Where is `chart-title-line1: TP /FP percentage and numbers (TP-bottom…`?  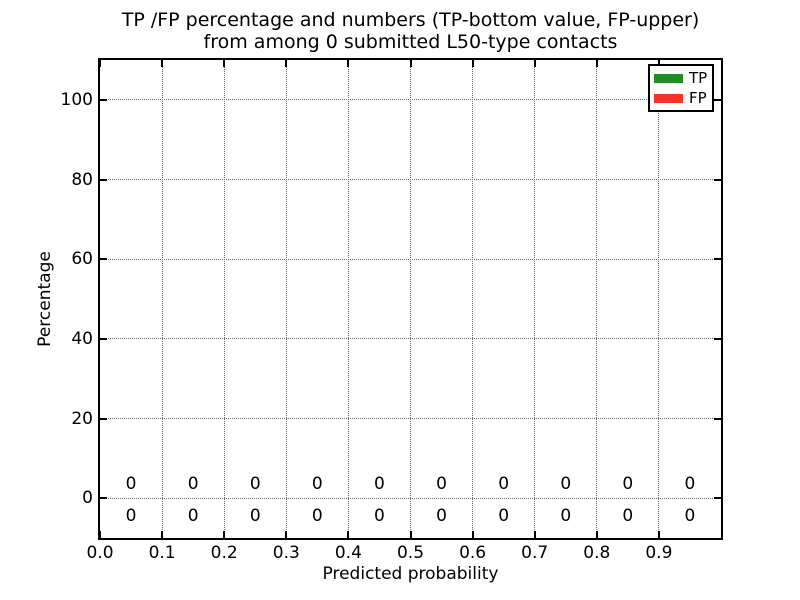 chart-title-line1: TP /FP percentage and numbers (TP-bottom… is located at coordinates (410, 20).